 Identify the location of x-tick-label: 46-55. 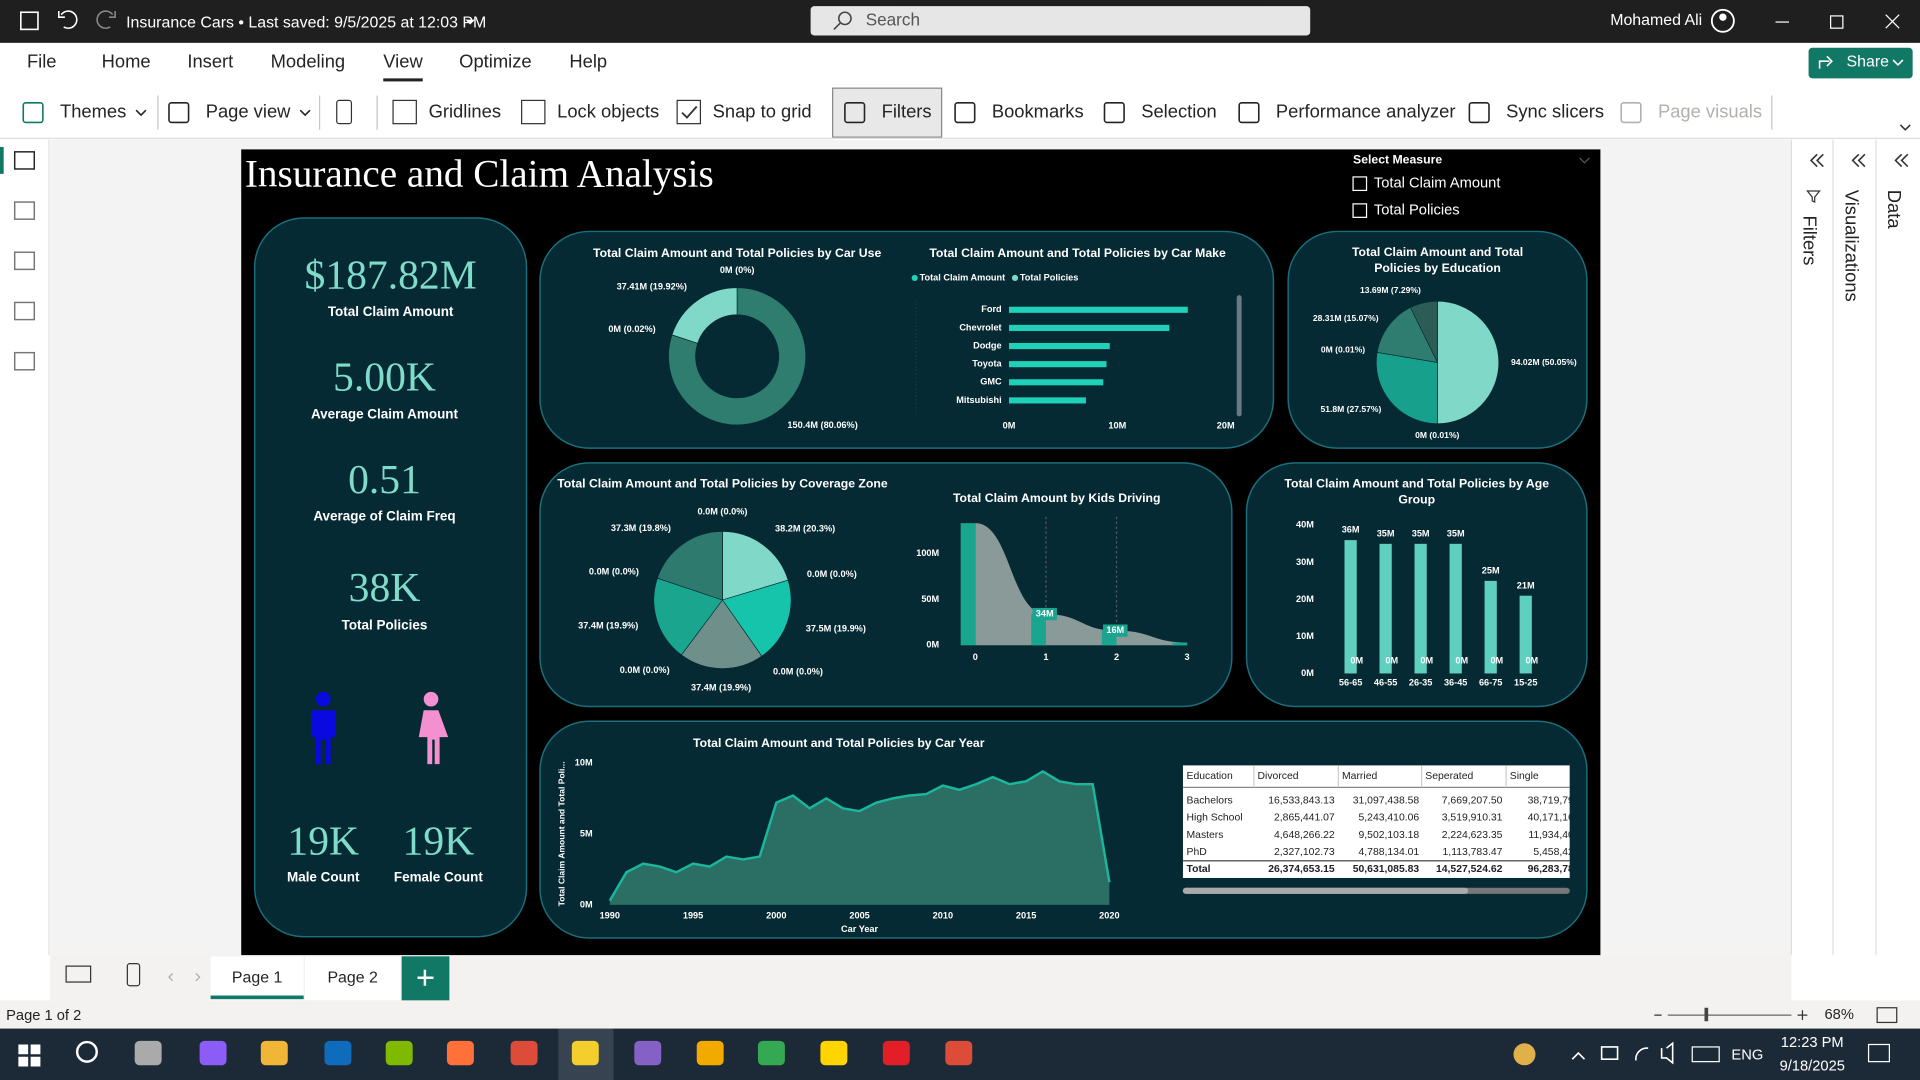
(1385, 683).